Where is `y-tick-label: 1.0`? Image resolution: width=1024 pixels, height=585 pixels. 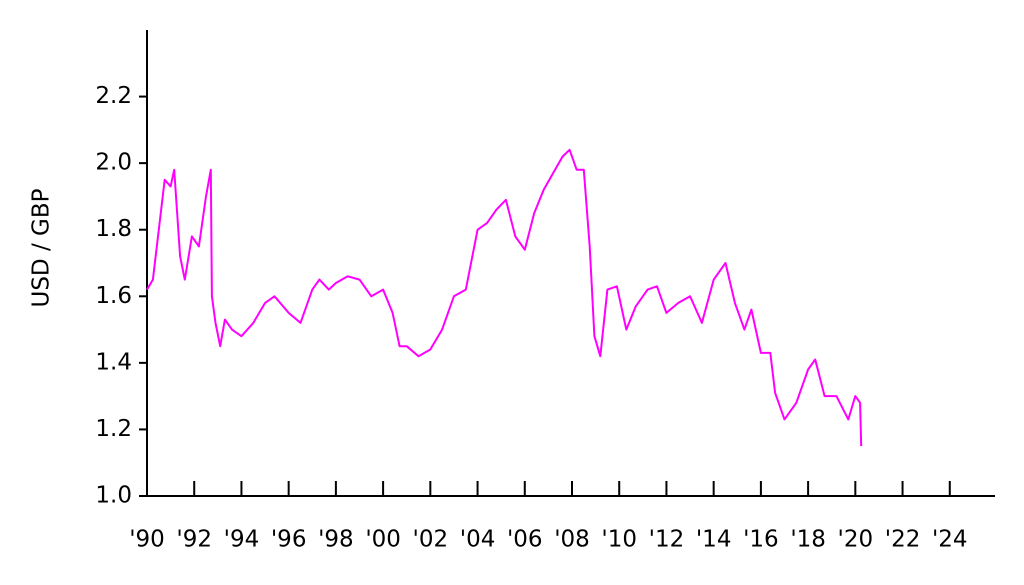
y-tick-label: 1.0 is located at coordinates (113, 496).